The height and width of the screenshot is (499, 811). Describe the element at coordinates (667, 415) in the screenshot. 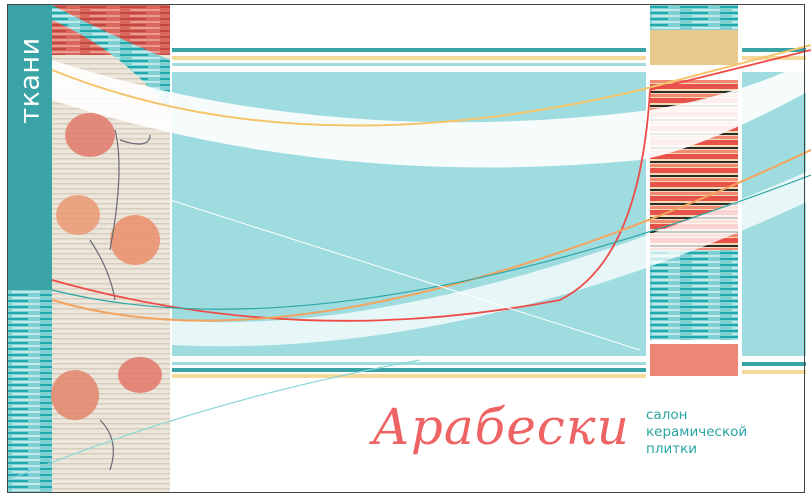

I see `tagline-line: салон` at that location.